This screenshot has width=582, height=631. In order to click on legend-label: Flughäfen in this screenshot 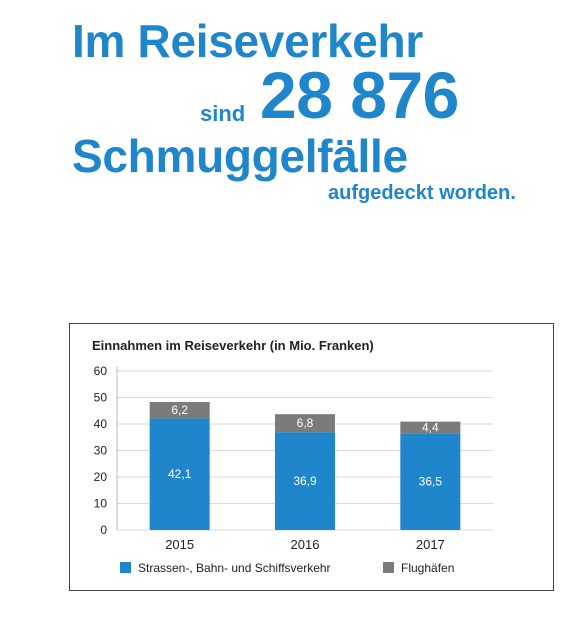, I will do `click(427, 568)`.